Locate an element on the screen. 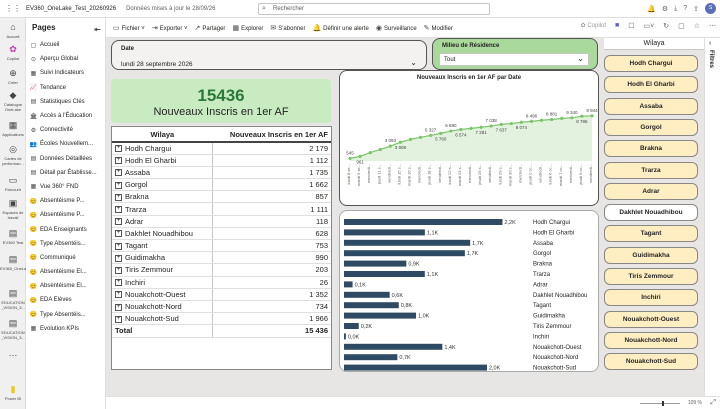  app-launcher-icon: ⋮⋮ is located at coordinates (13, 8).